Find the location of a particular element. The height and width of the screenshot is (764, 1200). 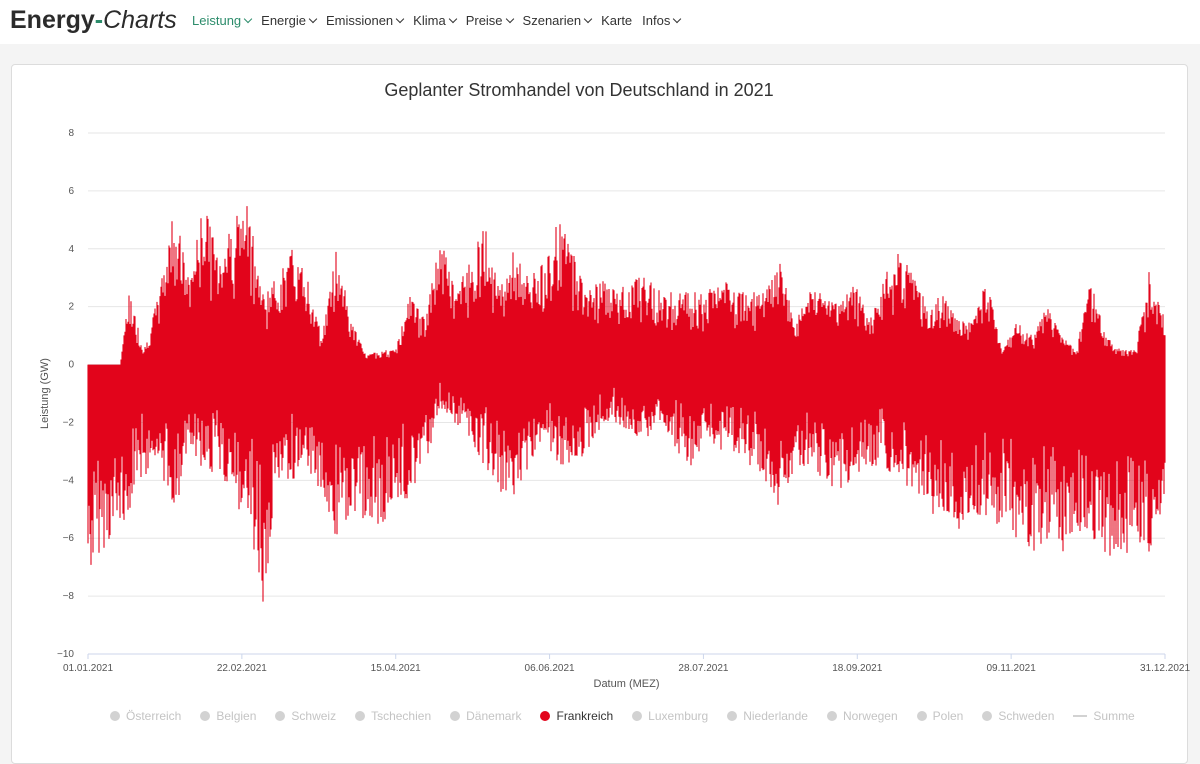

x-tick-label: 06.06.2021 is located at coordinates (550, 668).